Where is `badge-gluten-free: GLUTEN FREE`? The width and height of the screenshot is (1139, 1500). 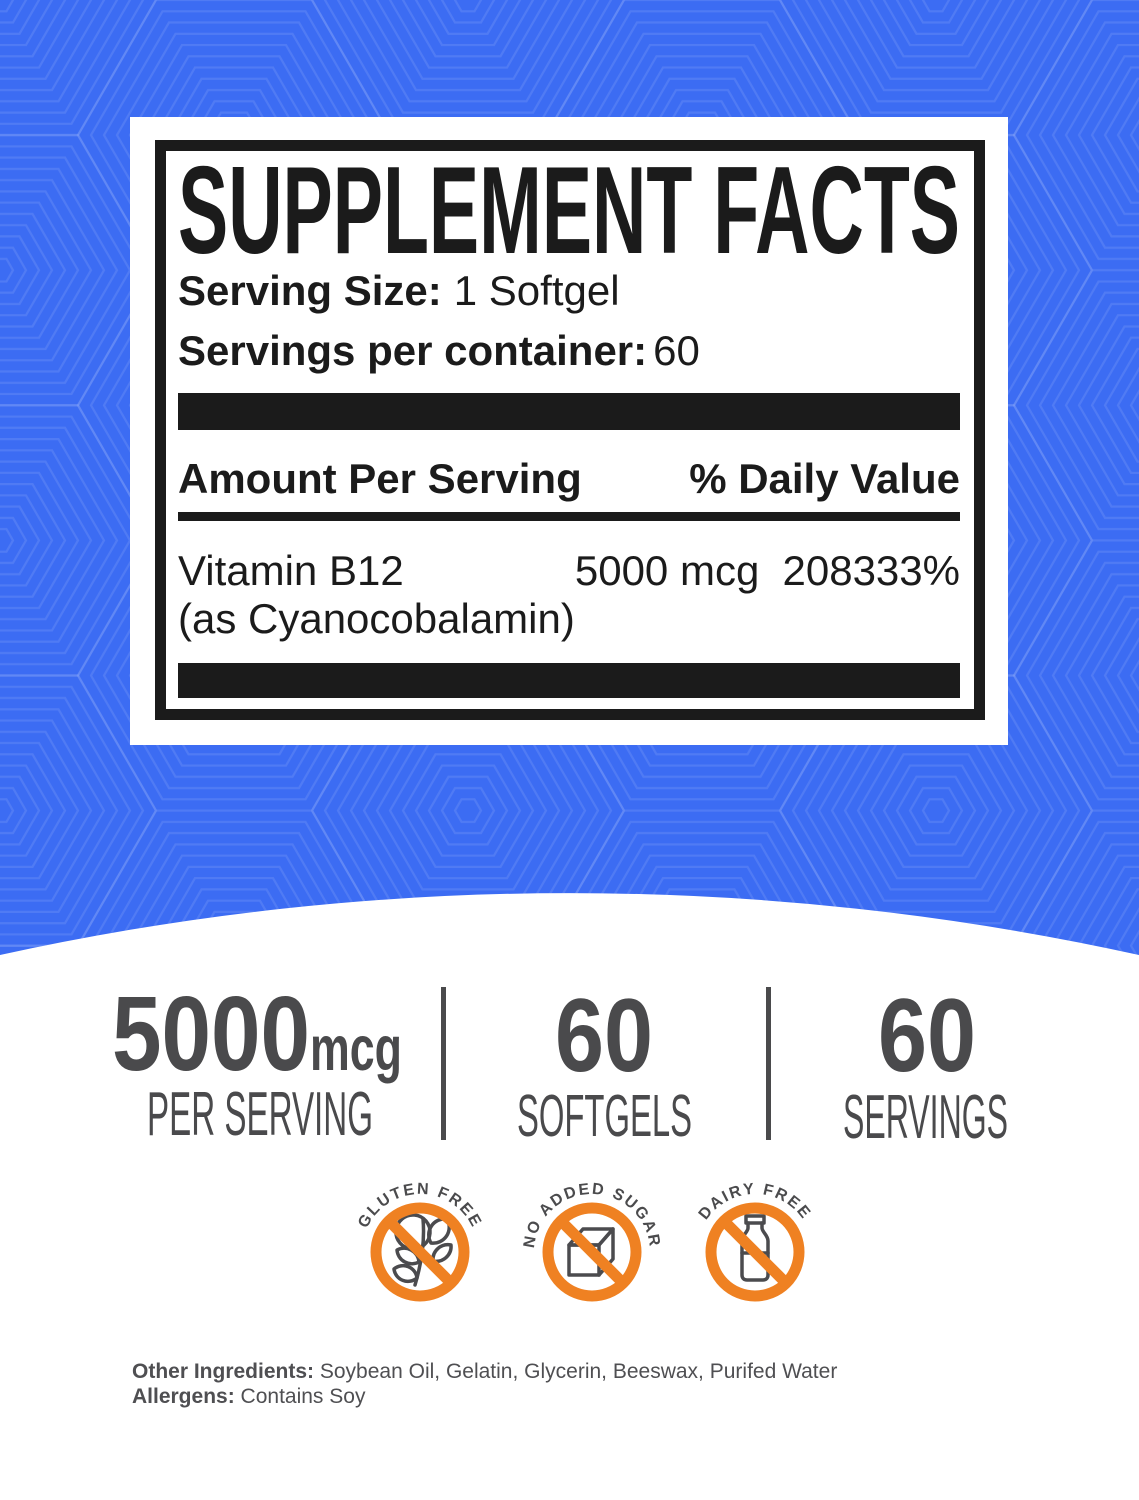
badge-gluten-free: GLUTEN FREE is located at coordinates (419, 1241).